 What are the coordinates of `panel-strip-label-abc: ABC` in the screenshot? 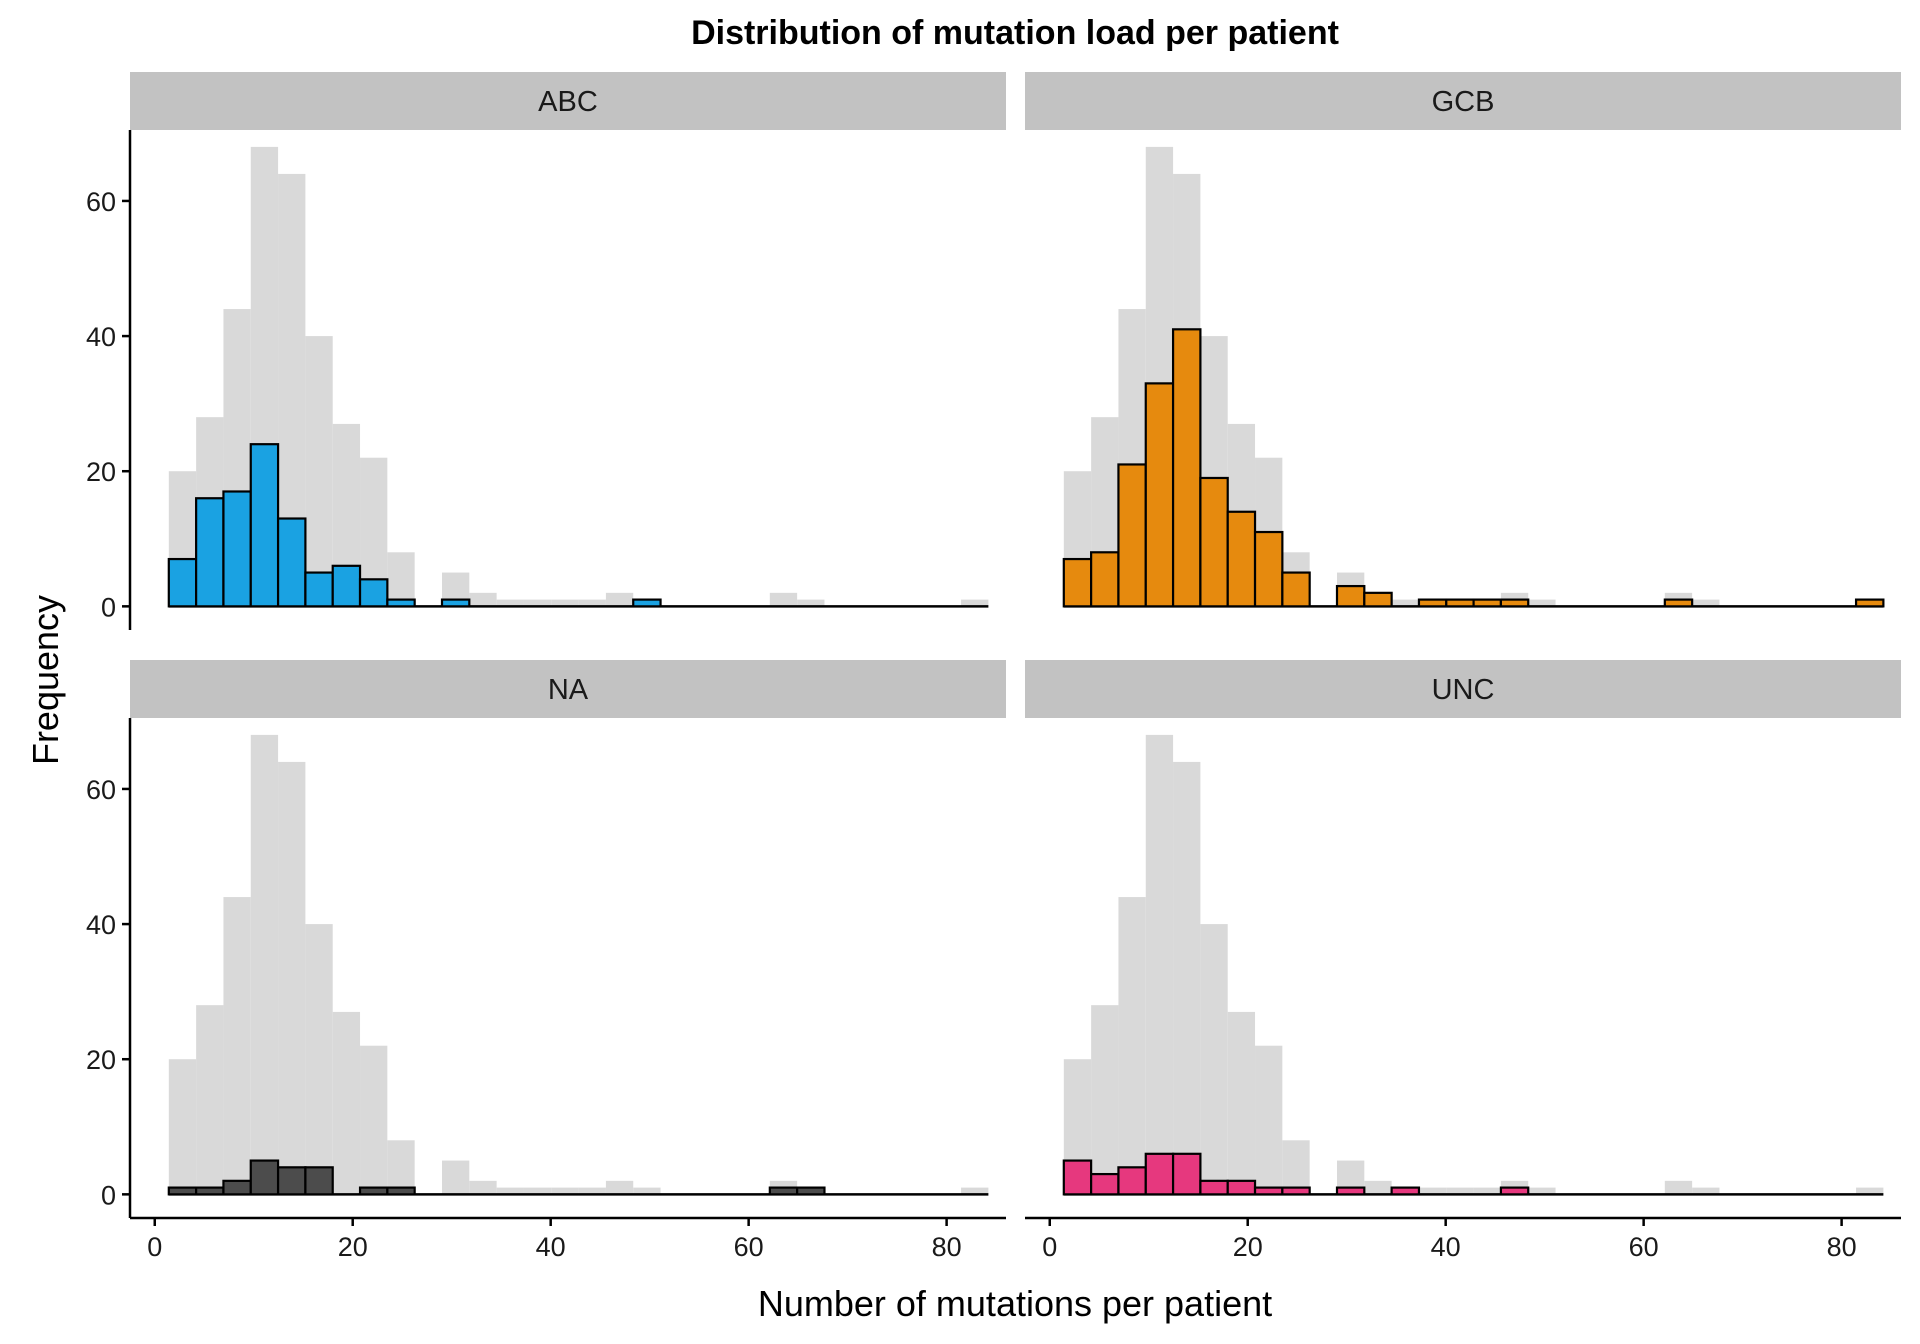 It's located at (568, 102).